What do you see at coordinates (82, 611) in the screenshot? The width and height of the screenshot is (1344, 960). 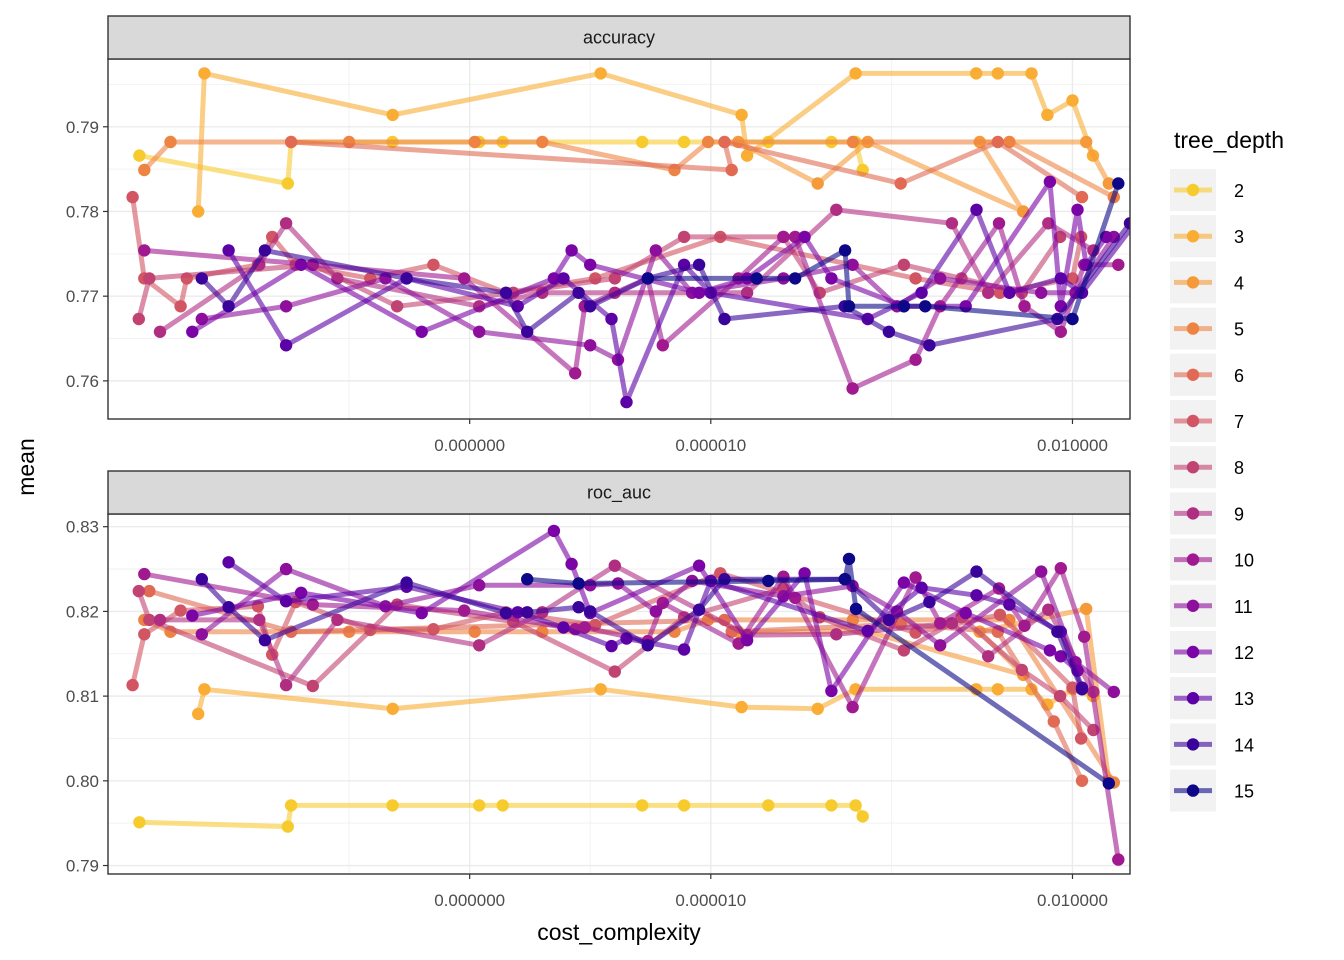 I see `y-tick-label: 0.82` at bounding box center [82, 611].